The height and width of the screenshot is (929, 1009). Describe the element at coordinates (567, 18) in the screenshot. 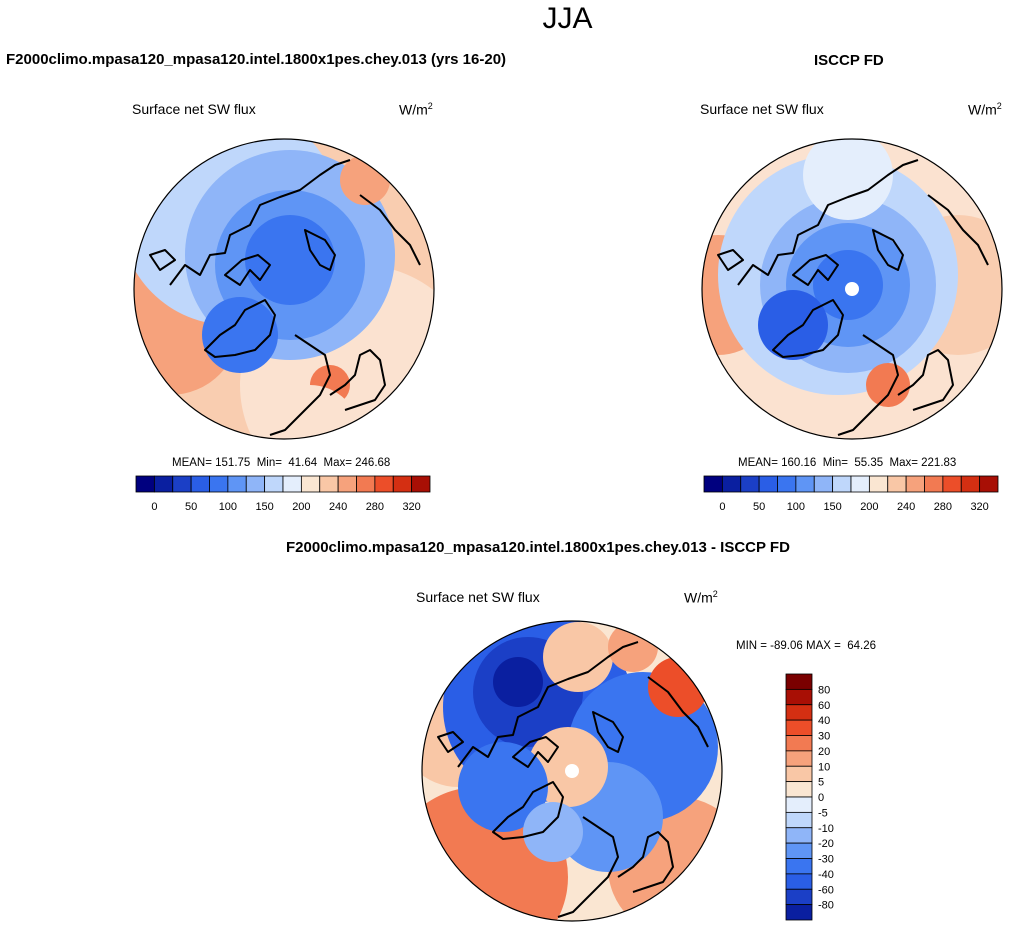

I see `figure-title: JJA` at that location.